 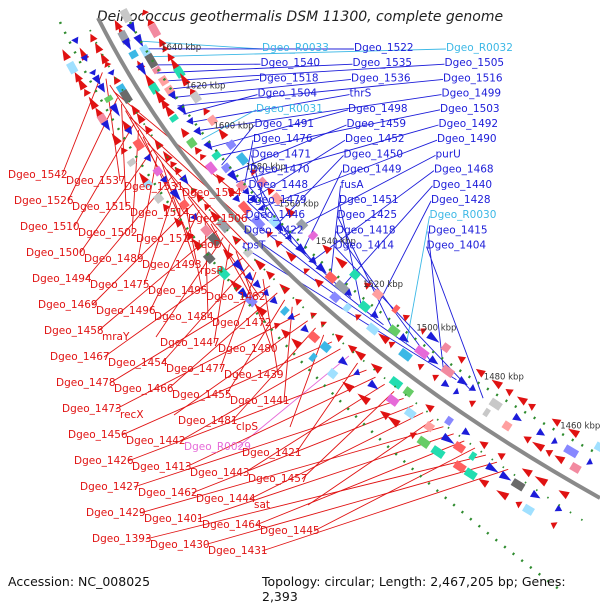 I want to click on gene-label: Dgeo_1445, so click(x=290, y=531).